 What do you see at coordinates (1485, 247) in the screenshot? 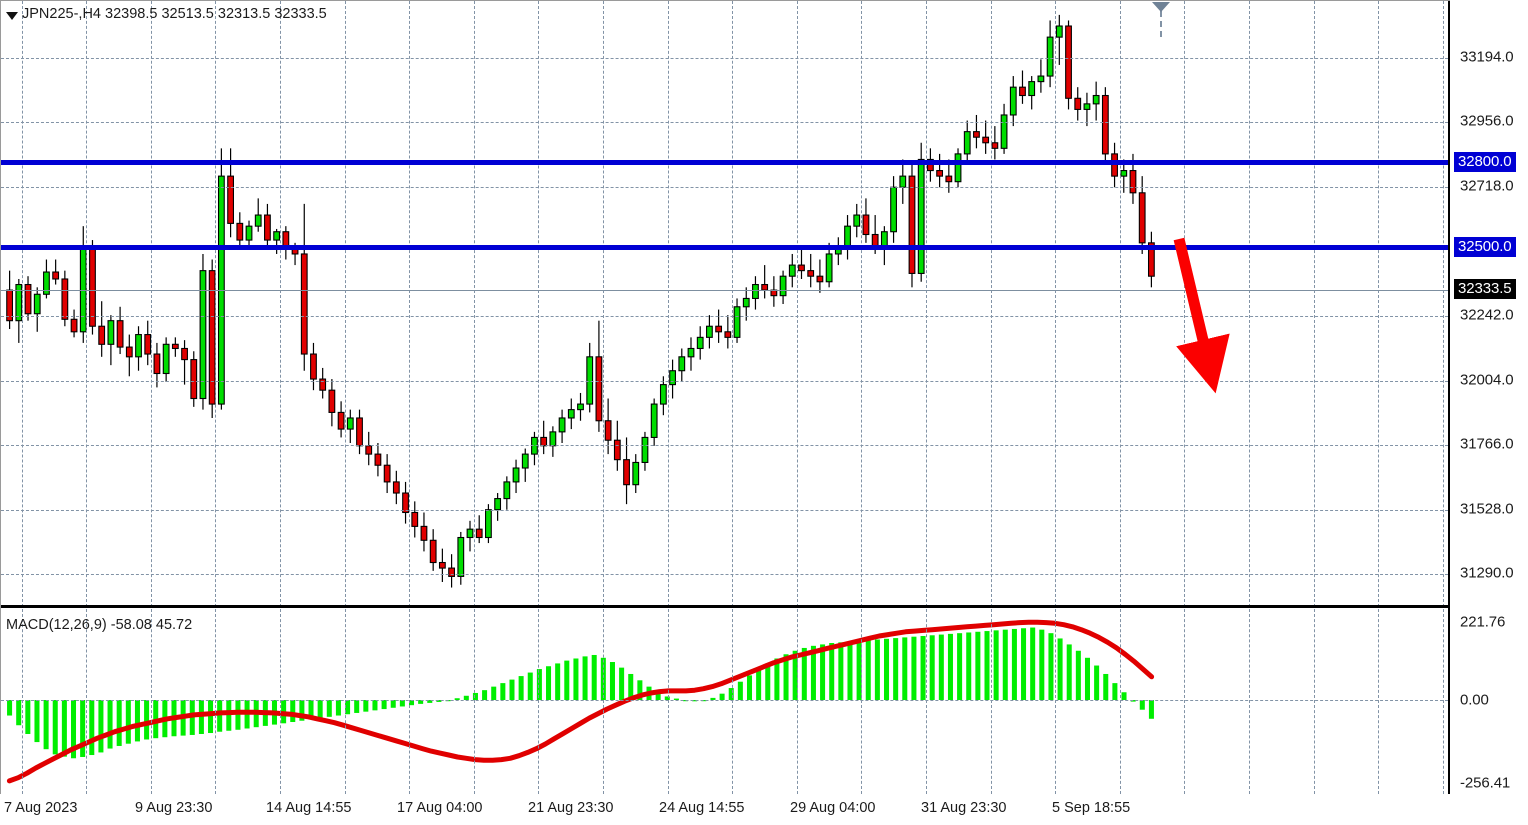
I see `price-level-badge: 32500.0` at bounding box center [1485, 247].